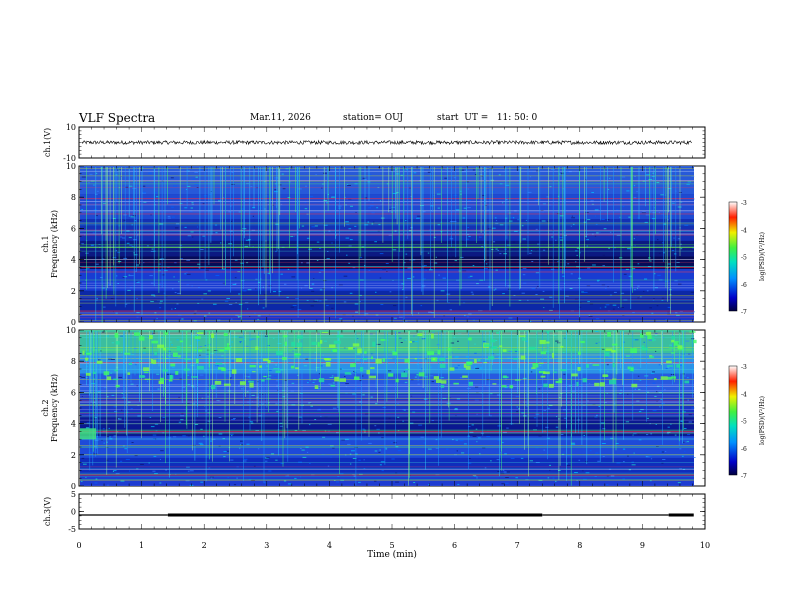 This screenshot has height=612, width=792. Describe the element at coordinates (487, 118) in the screenshot. I see `start-time-label: start UT = 11: 50: 0` at that location.